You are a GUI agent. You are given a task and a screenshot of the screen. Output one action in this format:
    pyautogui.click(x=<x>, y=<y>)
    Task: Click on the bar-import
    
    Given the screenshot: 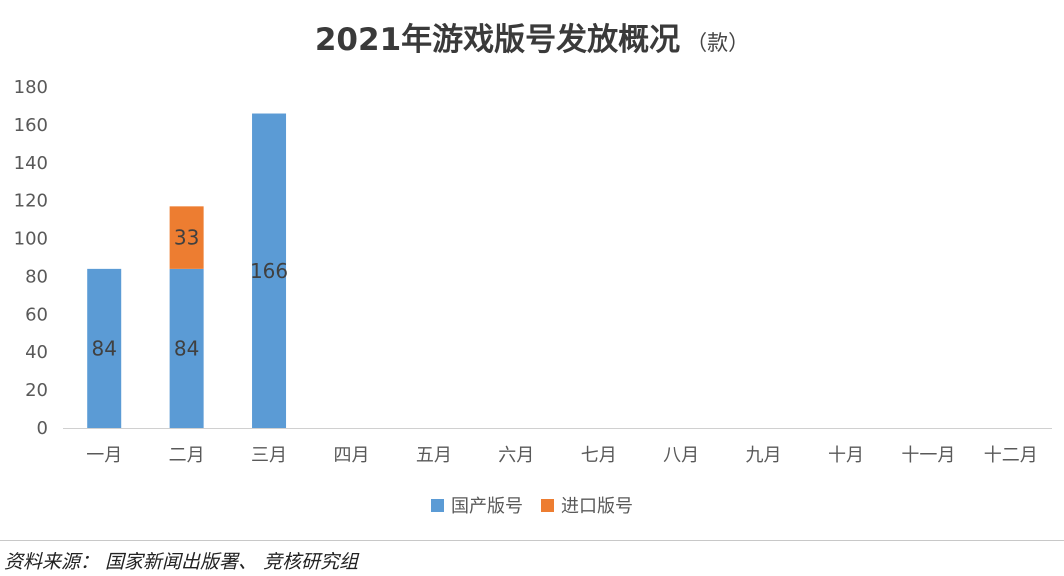 What is the action you would take?
    pyautogui.click(x=186, y=237)
    